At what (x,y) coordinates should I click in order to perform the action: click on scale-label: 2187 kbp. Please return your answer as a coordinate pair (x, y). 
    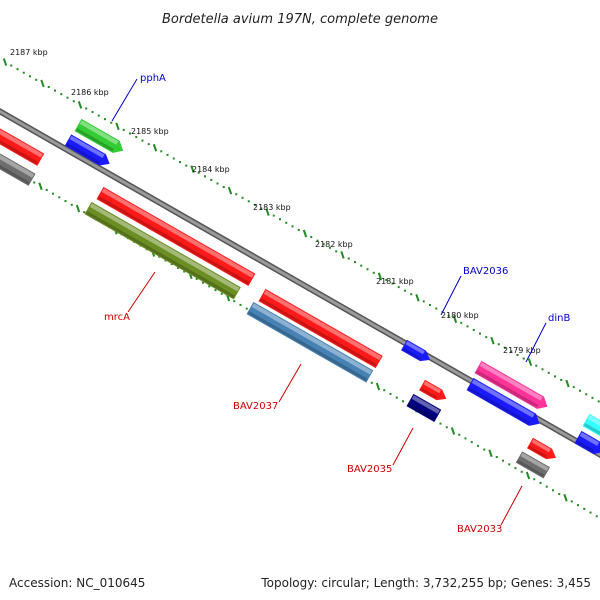
    Looking at the image, I should click on (29, 52).